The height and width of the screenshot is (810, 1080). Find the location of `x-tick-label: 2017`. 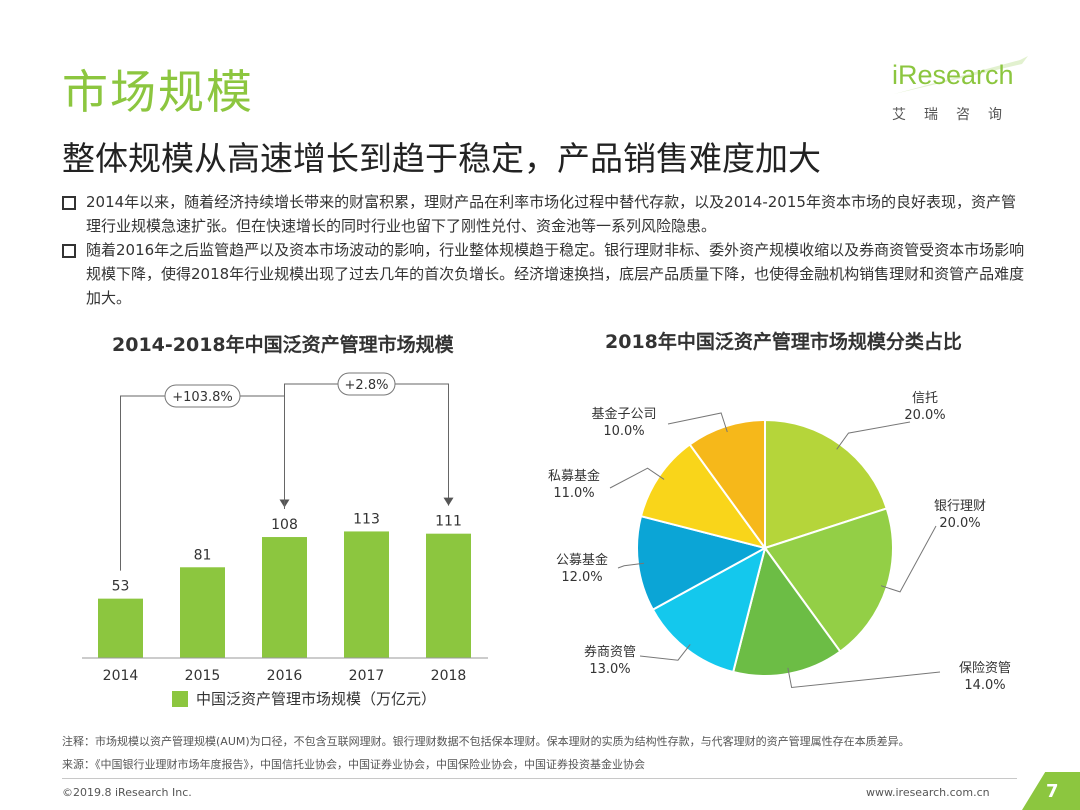

x-tick-label: 2017 is located at coordinates (367, 676).